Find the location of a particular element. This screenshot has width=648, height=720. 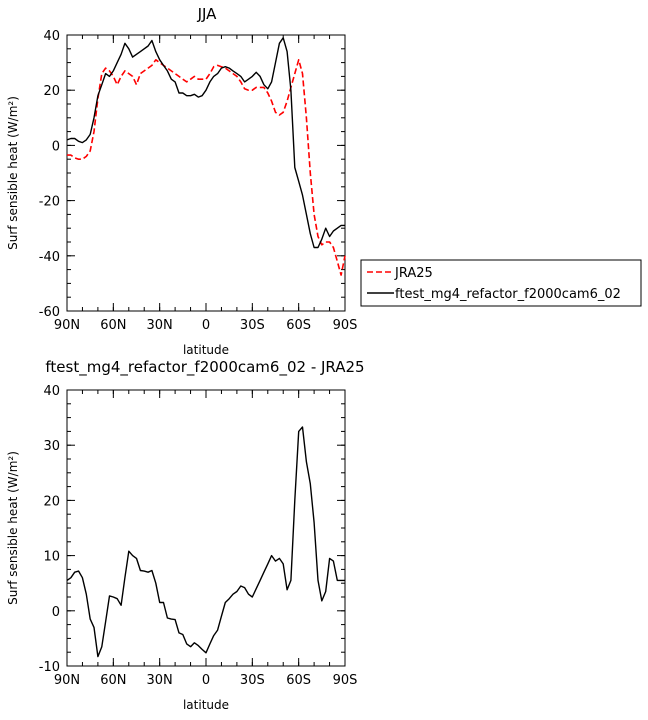

legend-box is located at coordinates (501, 283).